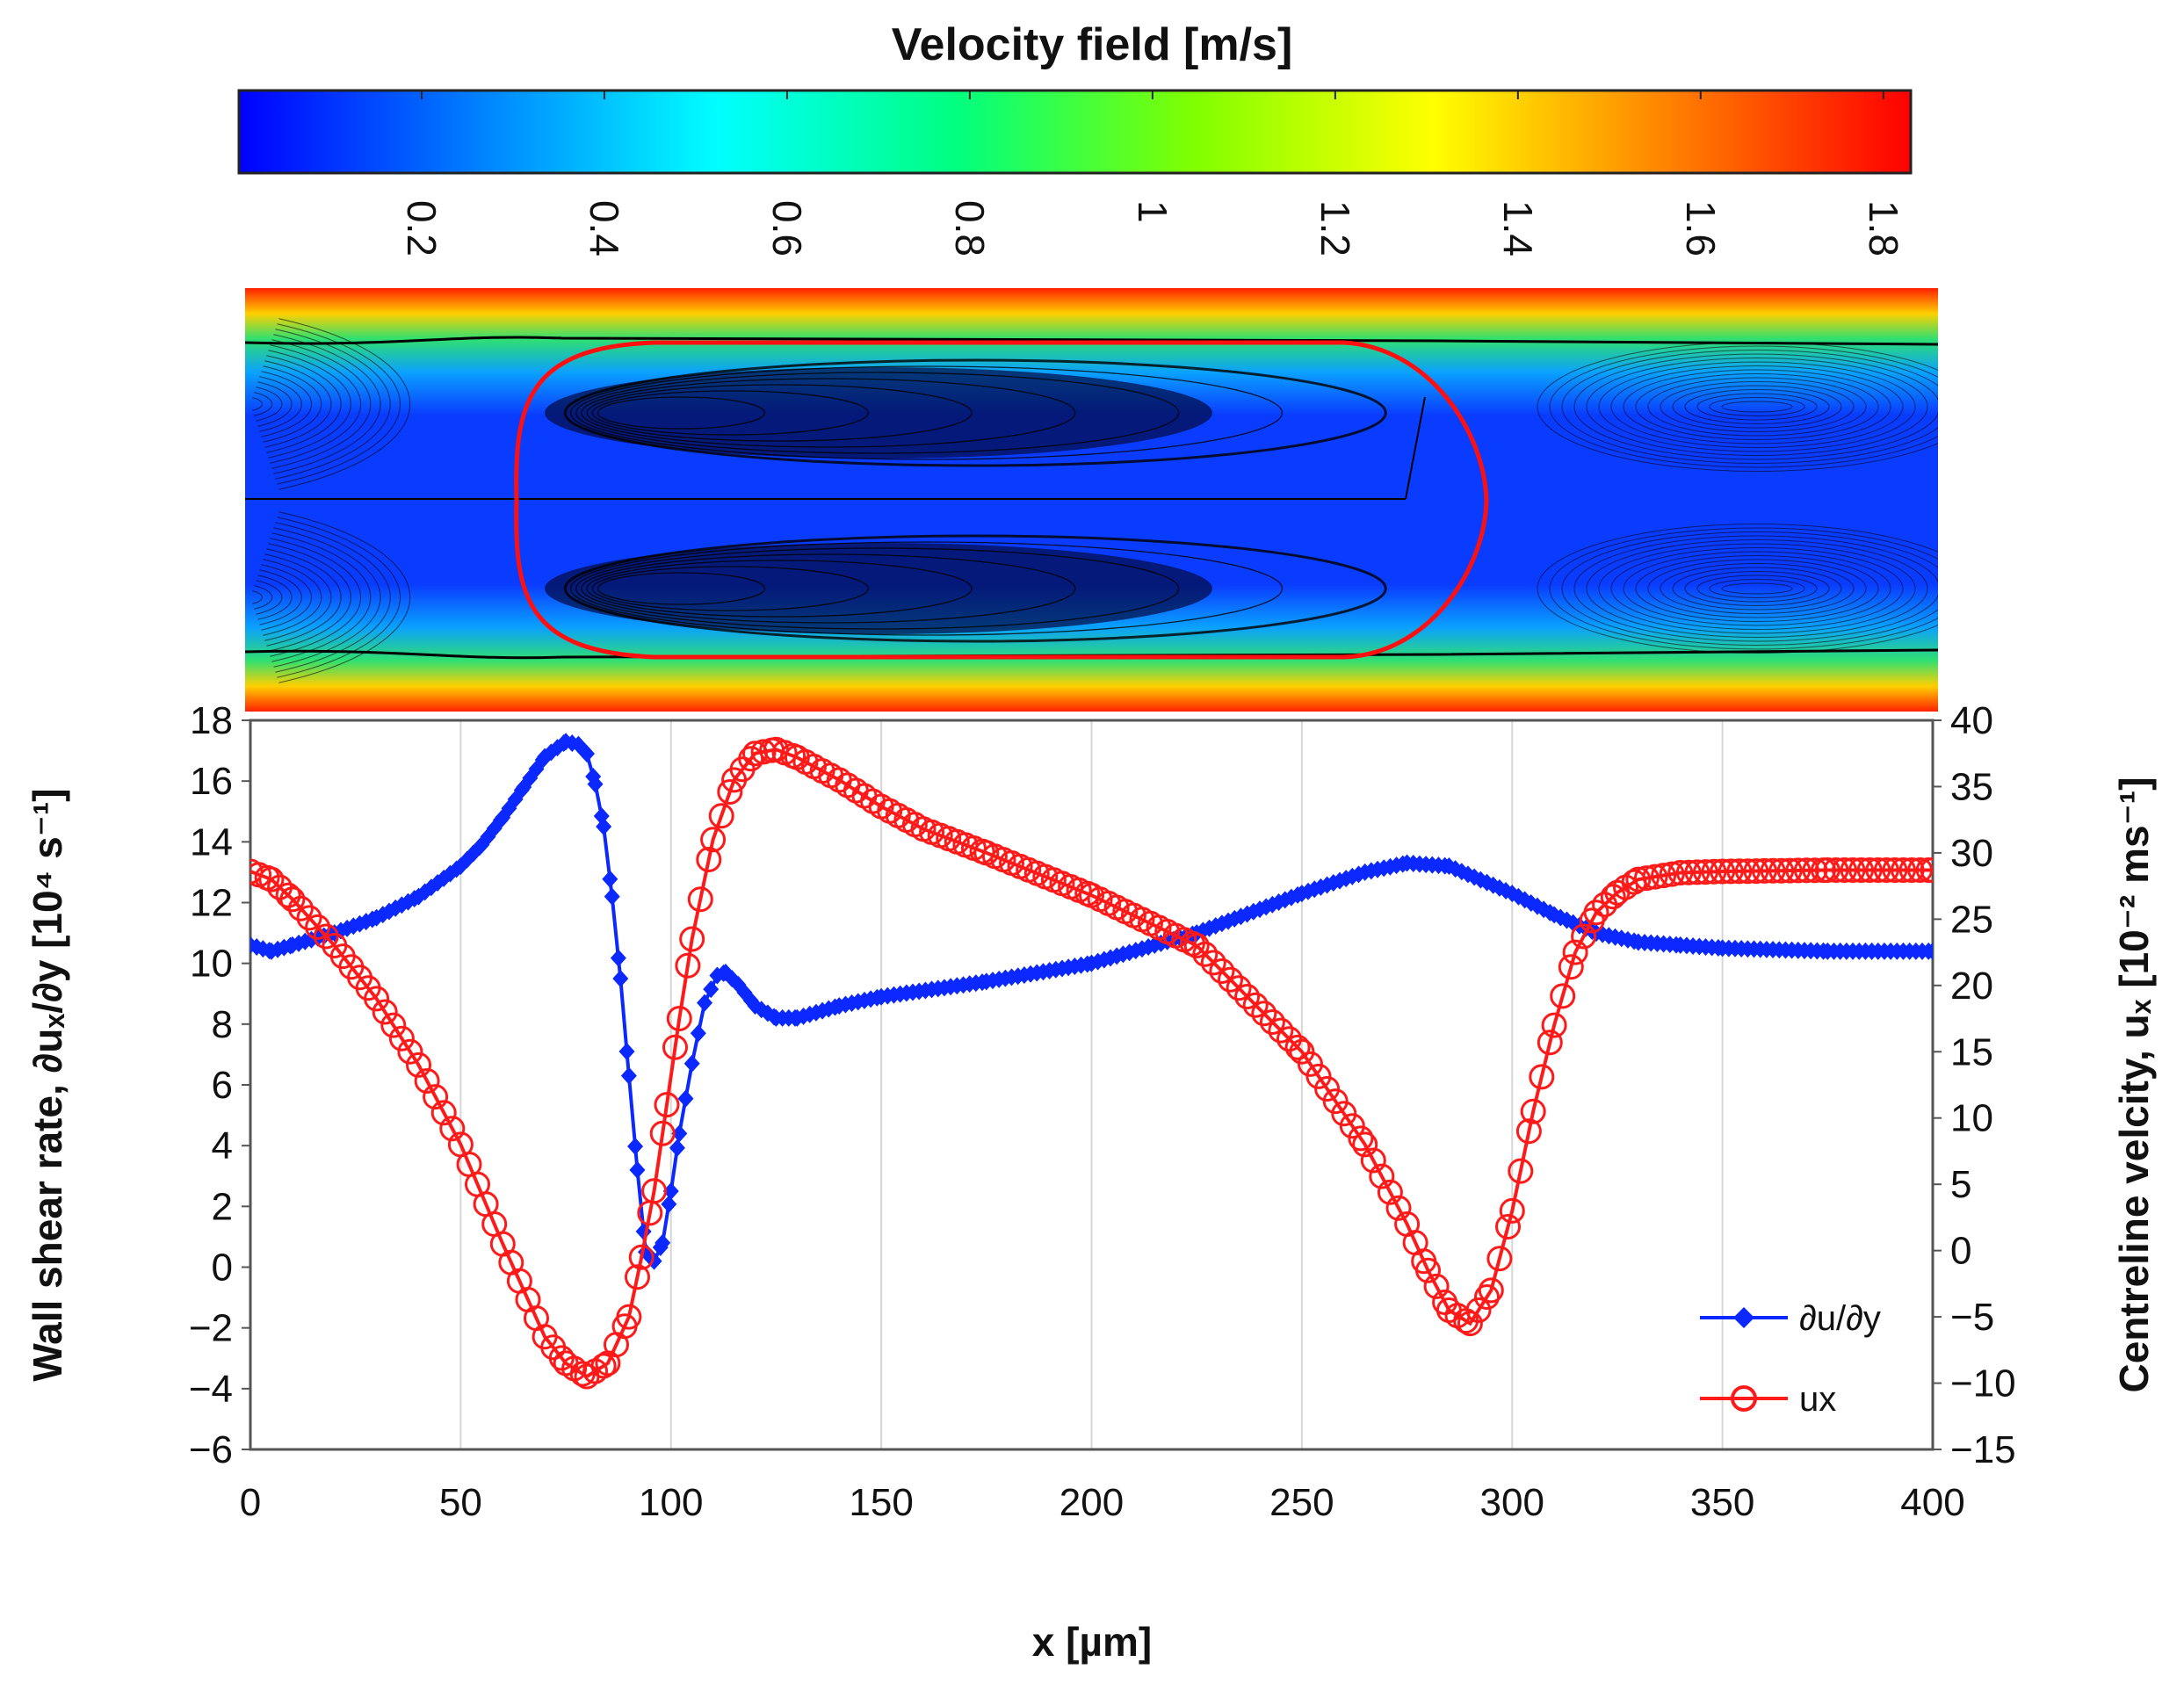  Describe the element at coordinates (1983, 1384) in the screenshot. I see `y-right-tick-label: −10` at that location.